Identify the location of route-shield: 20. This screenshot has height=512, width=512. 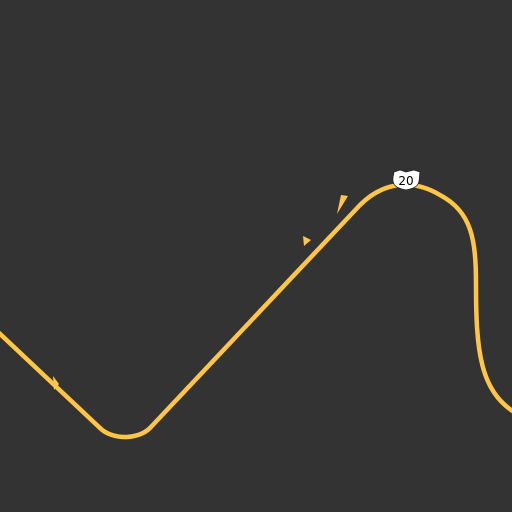
(406, 180).